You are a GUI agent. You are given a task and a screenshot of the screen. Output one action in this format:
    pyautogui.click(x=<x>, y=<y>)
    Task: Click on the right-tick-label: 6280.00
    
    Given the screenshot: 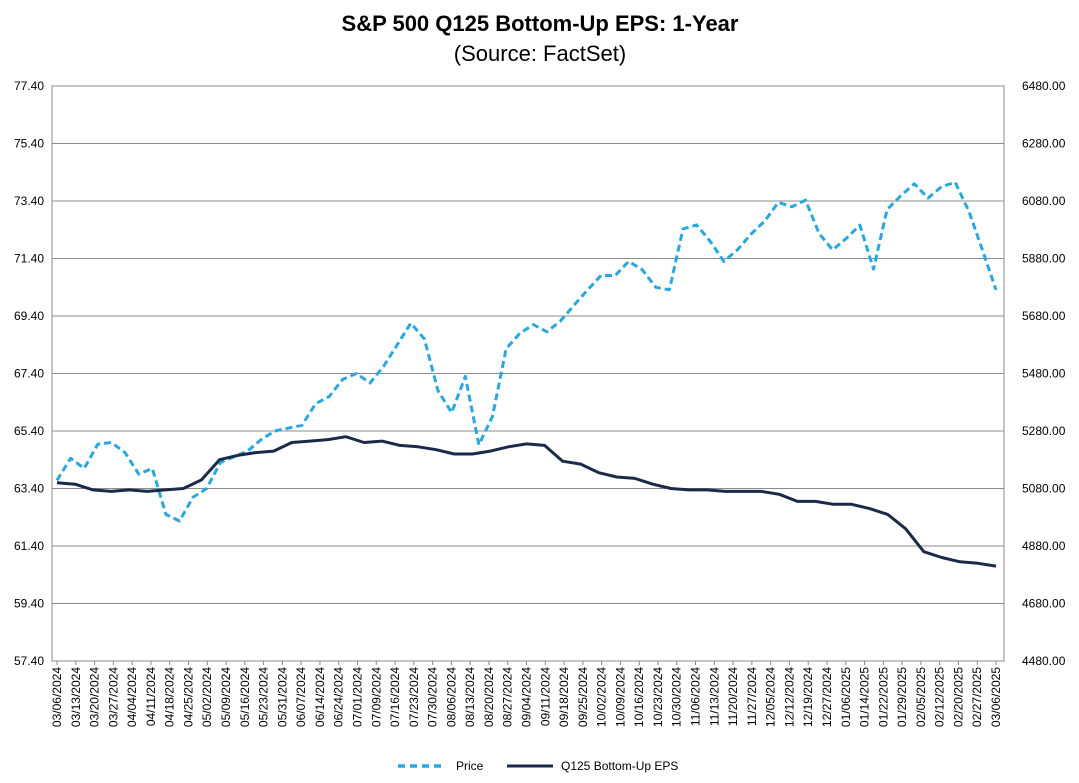 What is the action you would take?
    pyautogui.click(x=1044, y=144)
    